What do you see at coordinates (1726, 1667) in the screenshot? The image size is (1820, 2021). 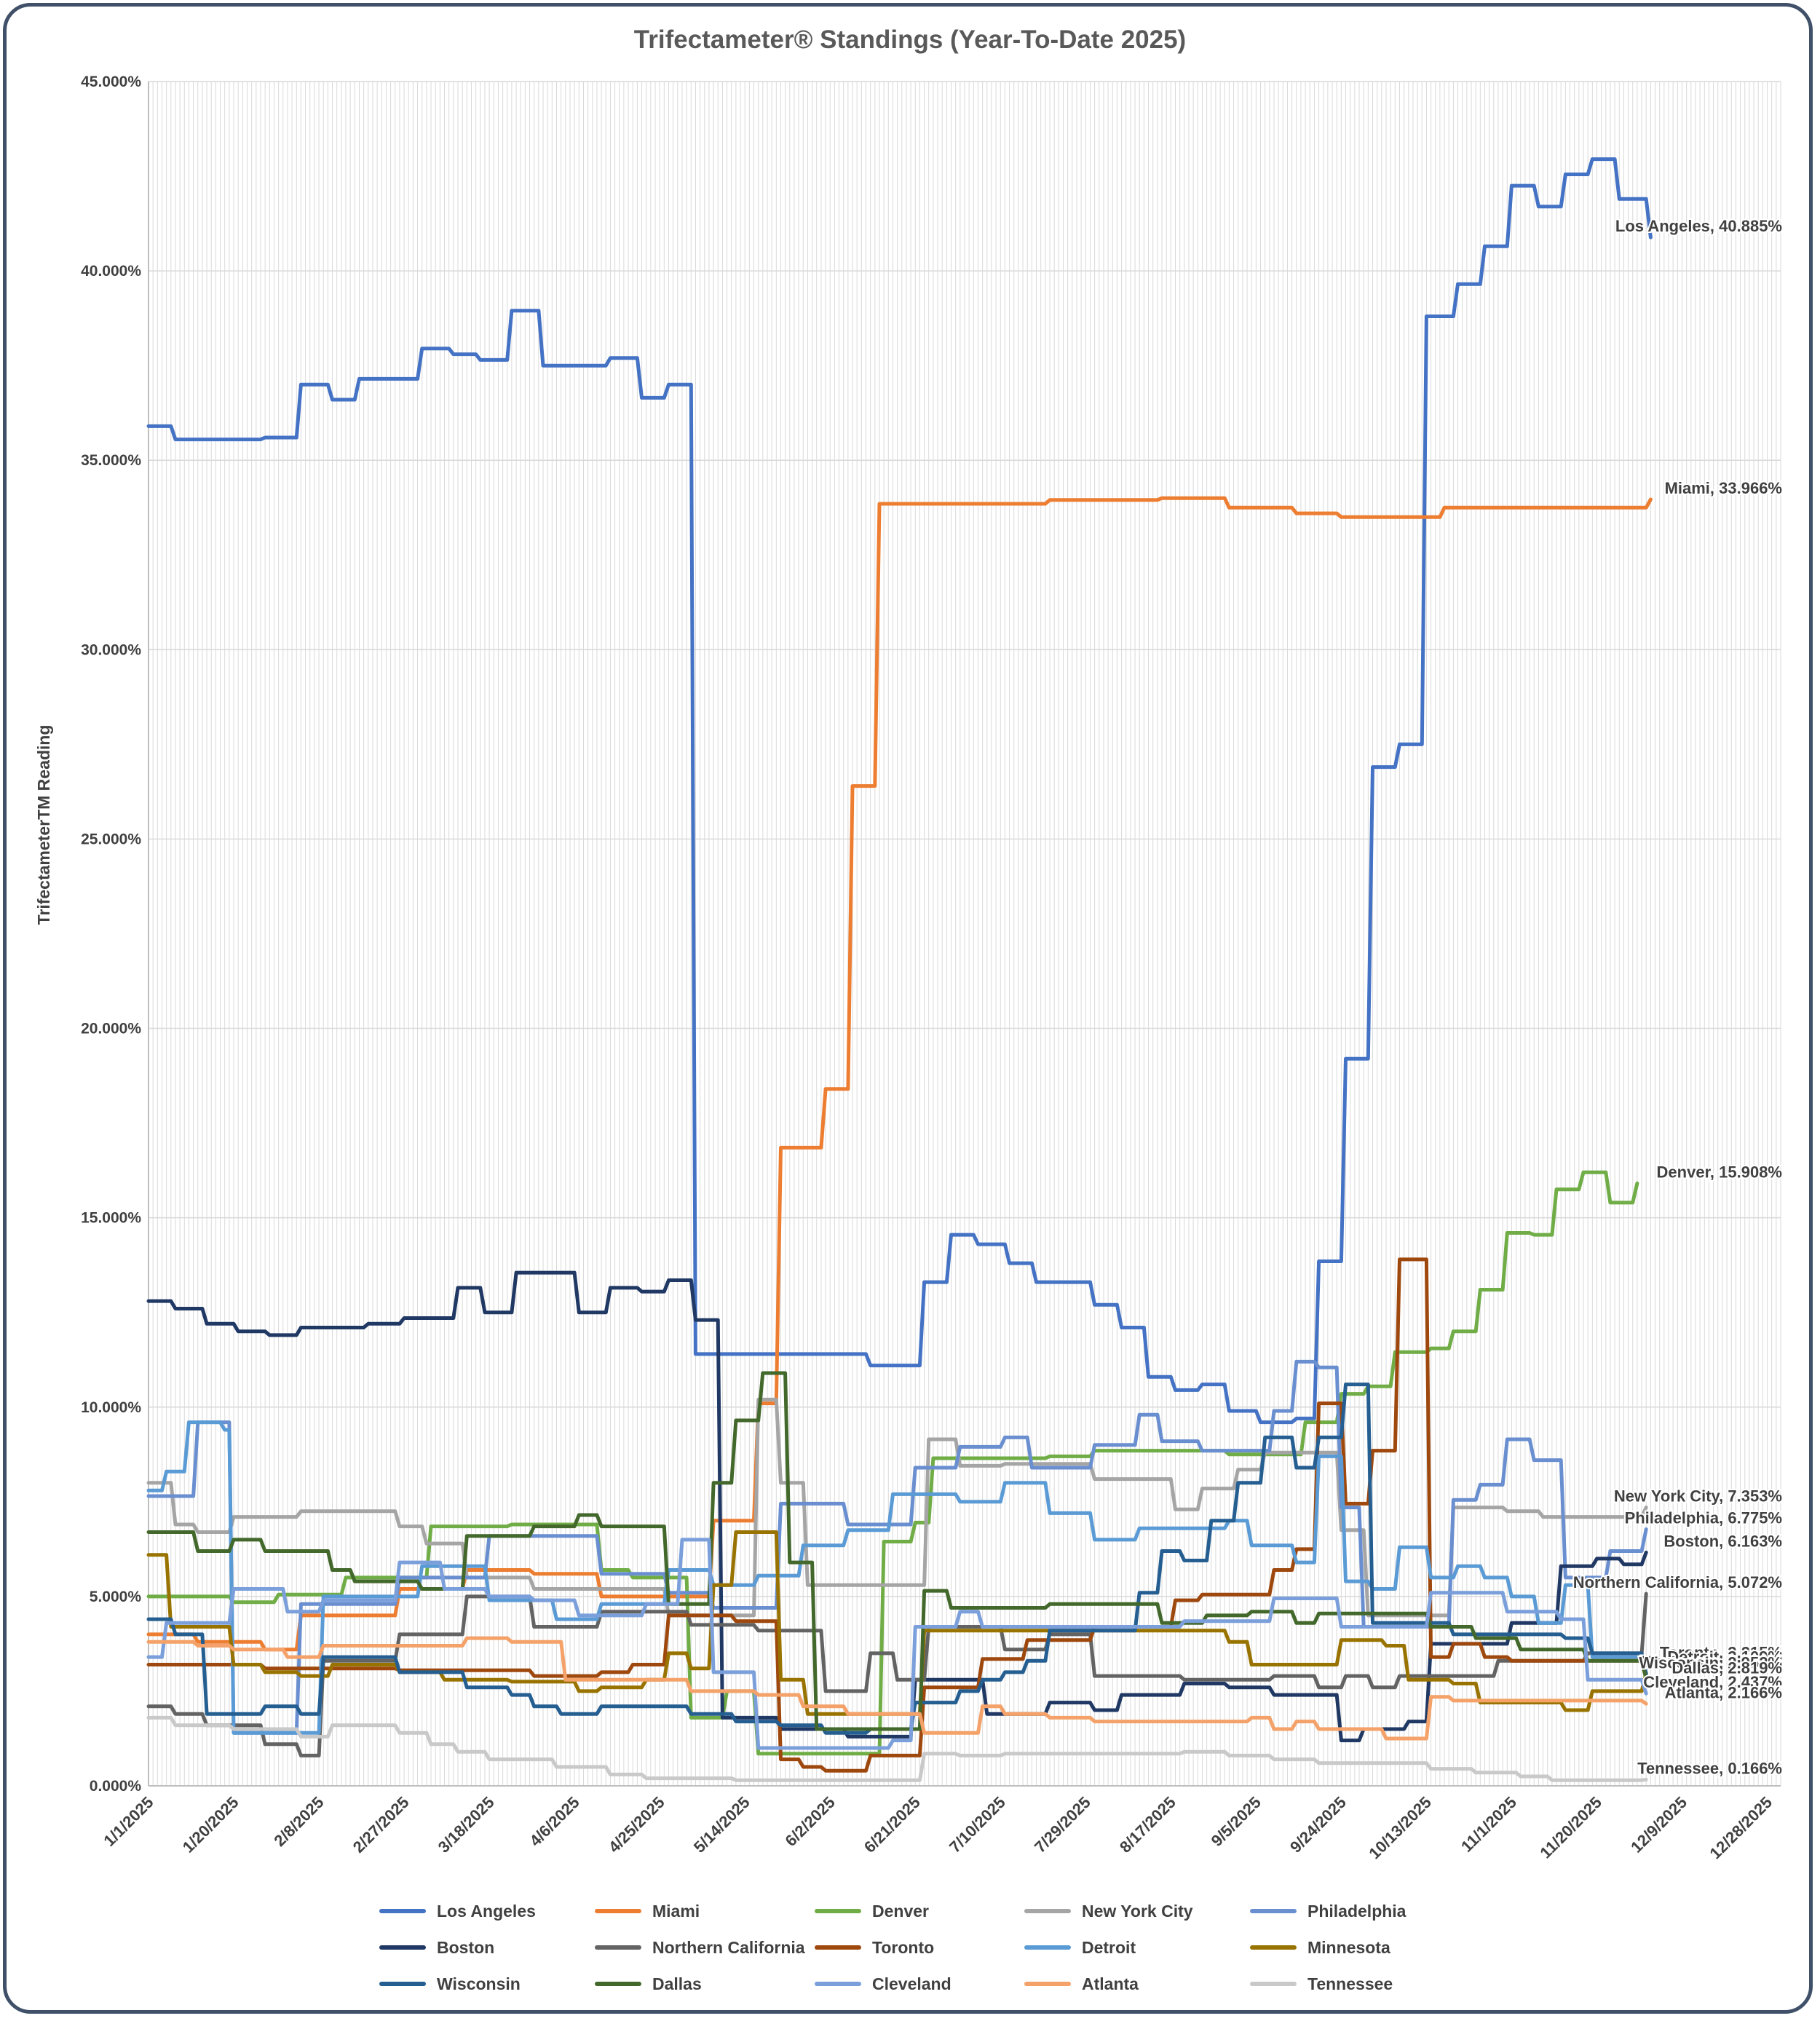 I see `end-label: Dallas, 2.819%` at bounding box center [1726, 1667].